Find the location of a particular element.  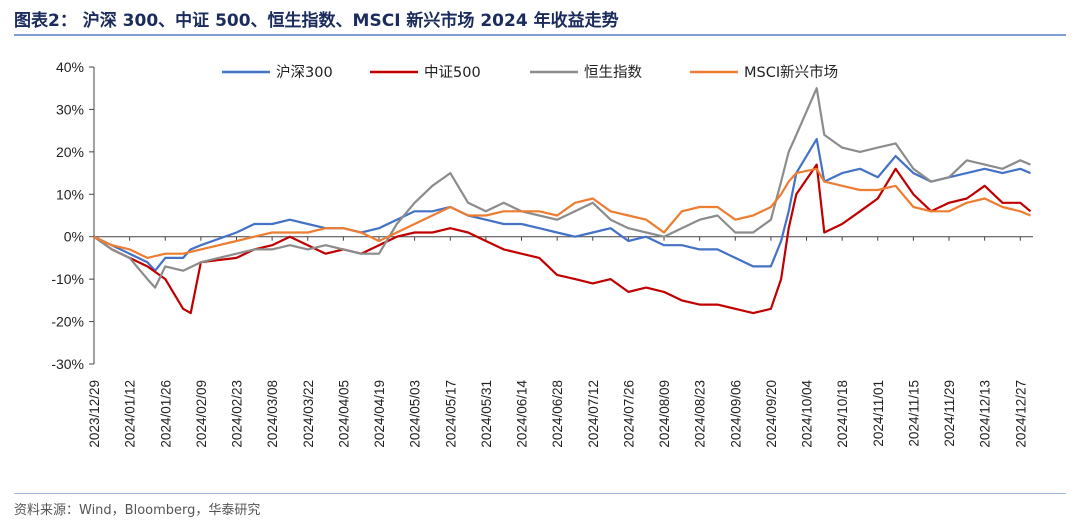

y-tick-label: -10% is located at coordinates (67, 279).